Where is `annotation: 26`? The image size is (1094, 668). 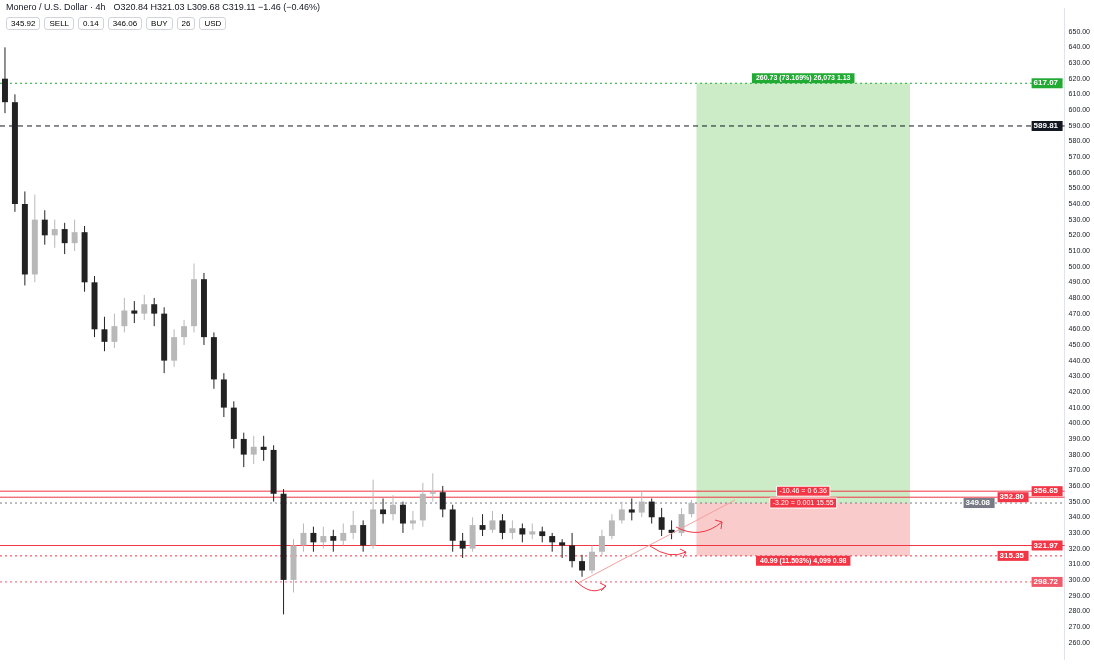
annotation: 26 is located at coordinates (186, 23).